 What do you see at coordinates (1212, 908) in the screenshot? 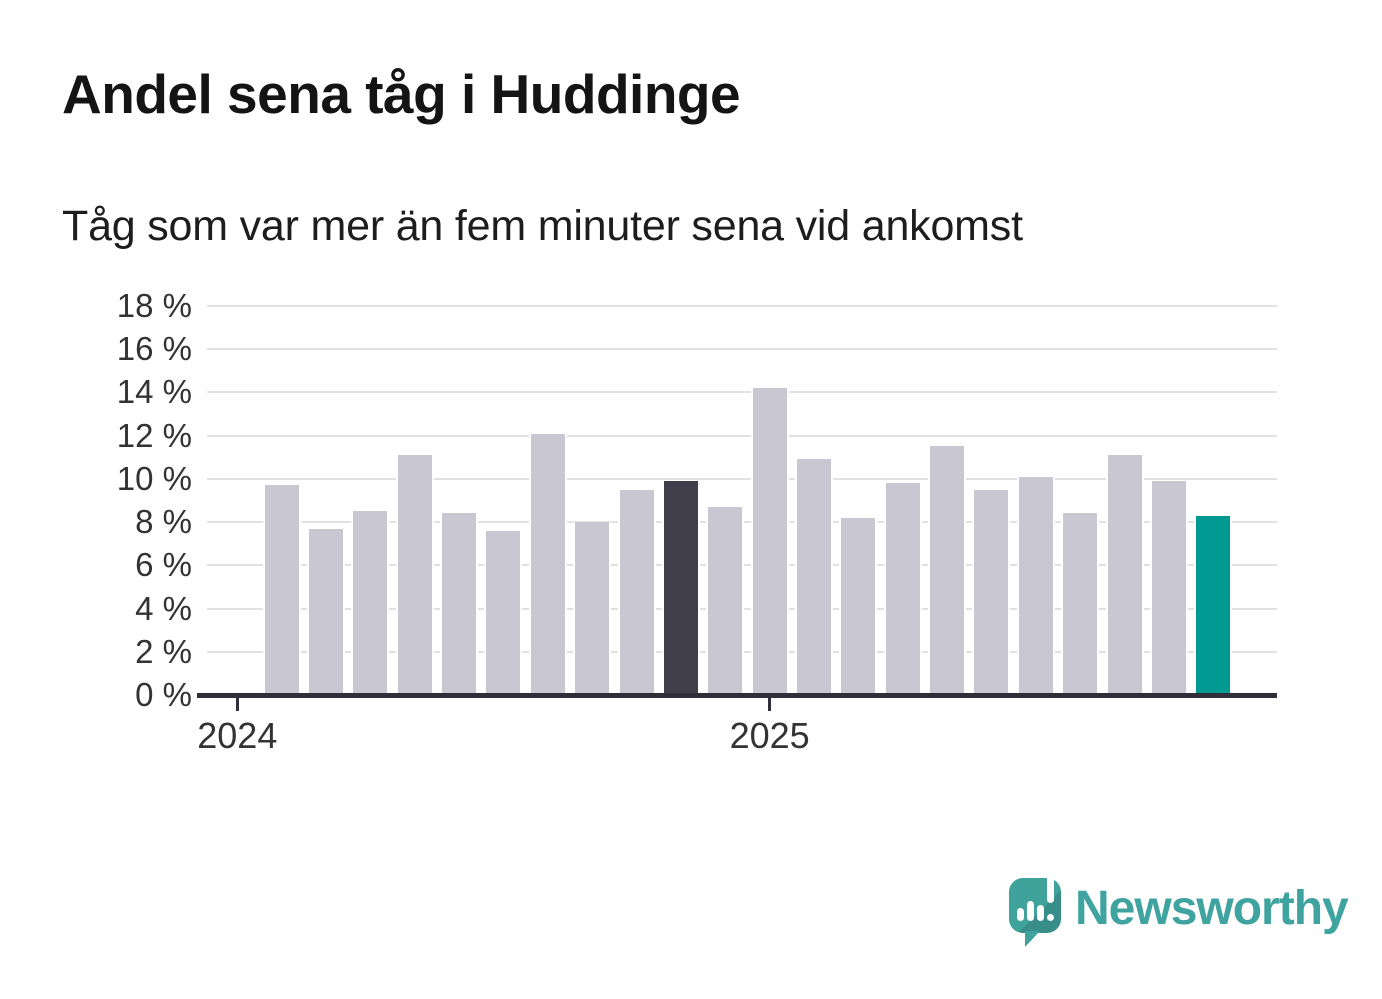
I see `brand-wordmark: Newsworthy` at bounding box center [1212, 908].